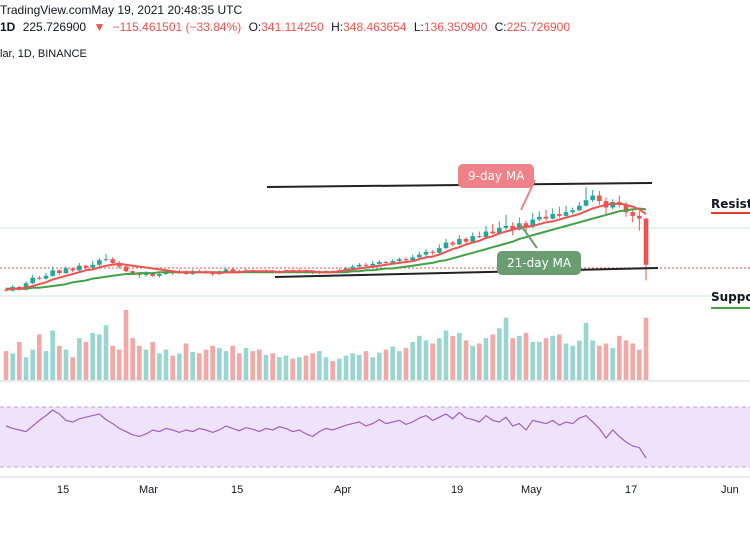 The height and width of the screenshot is (536, 750). Describe the element at coordinates (167, 10) in the screenshot. I see `header-timestamp: May 19, 2021 20:48:35 UTC` at that location.